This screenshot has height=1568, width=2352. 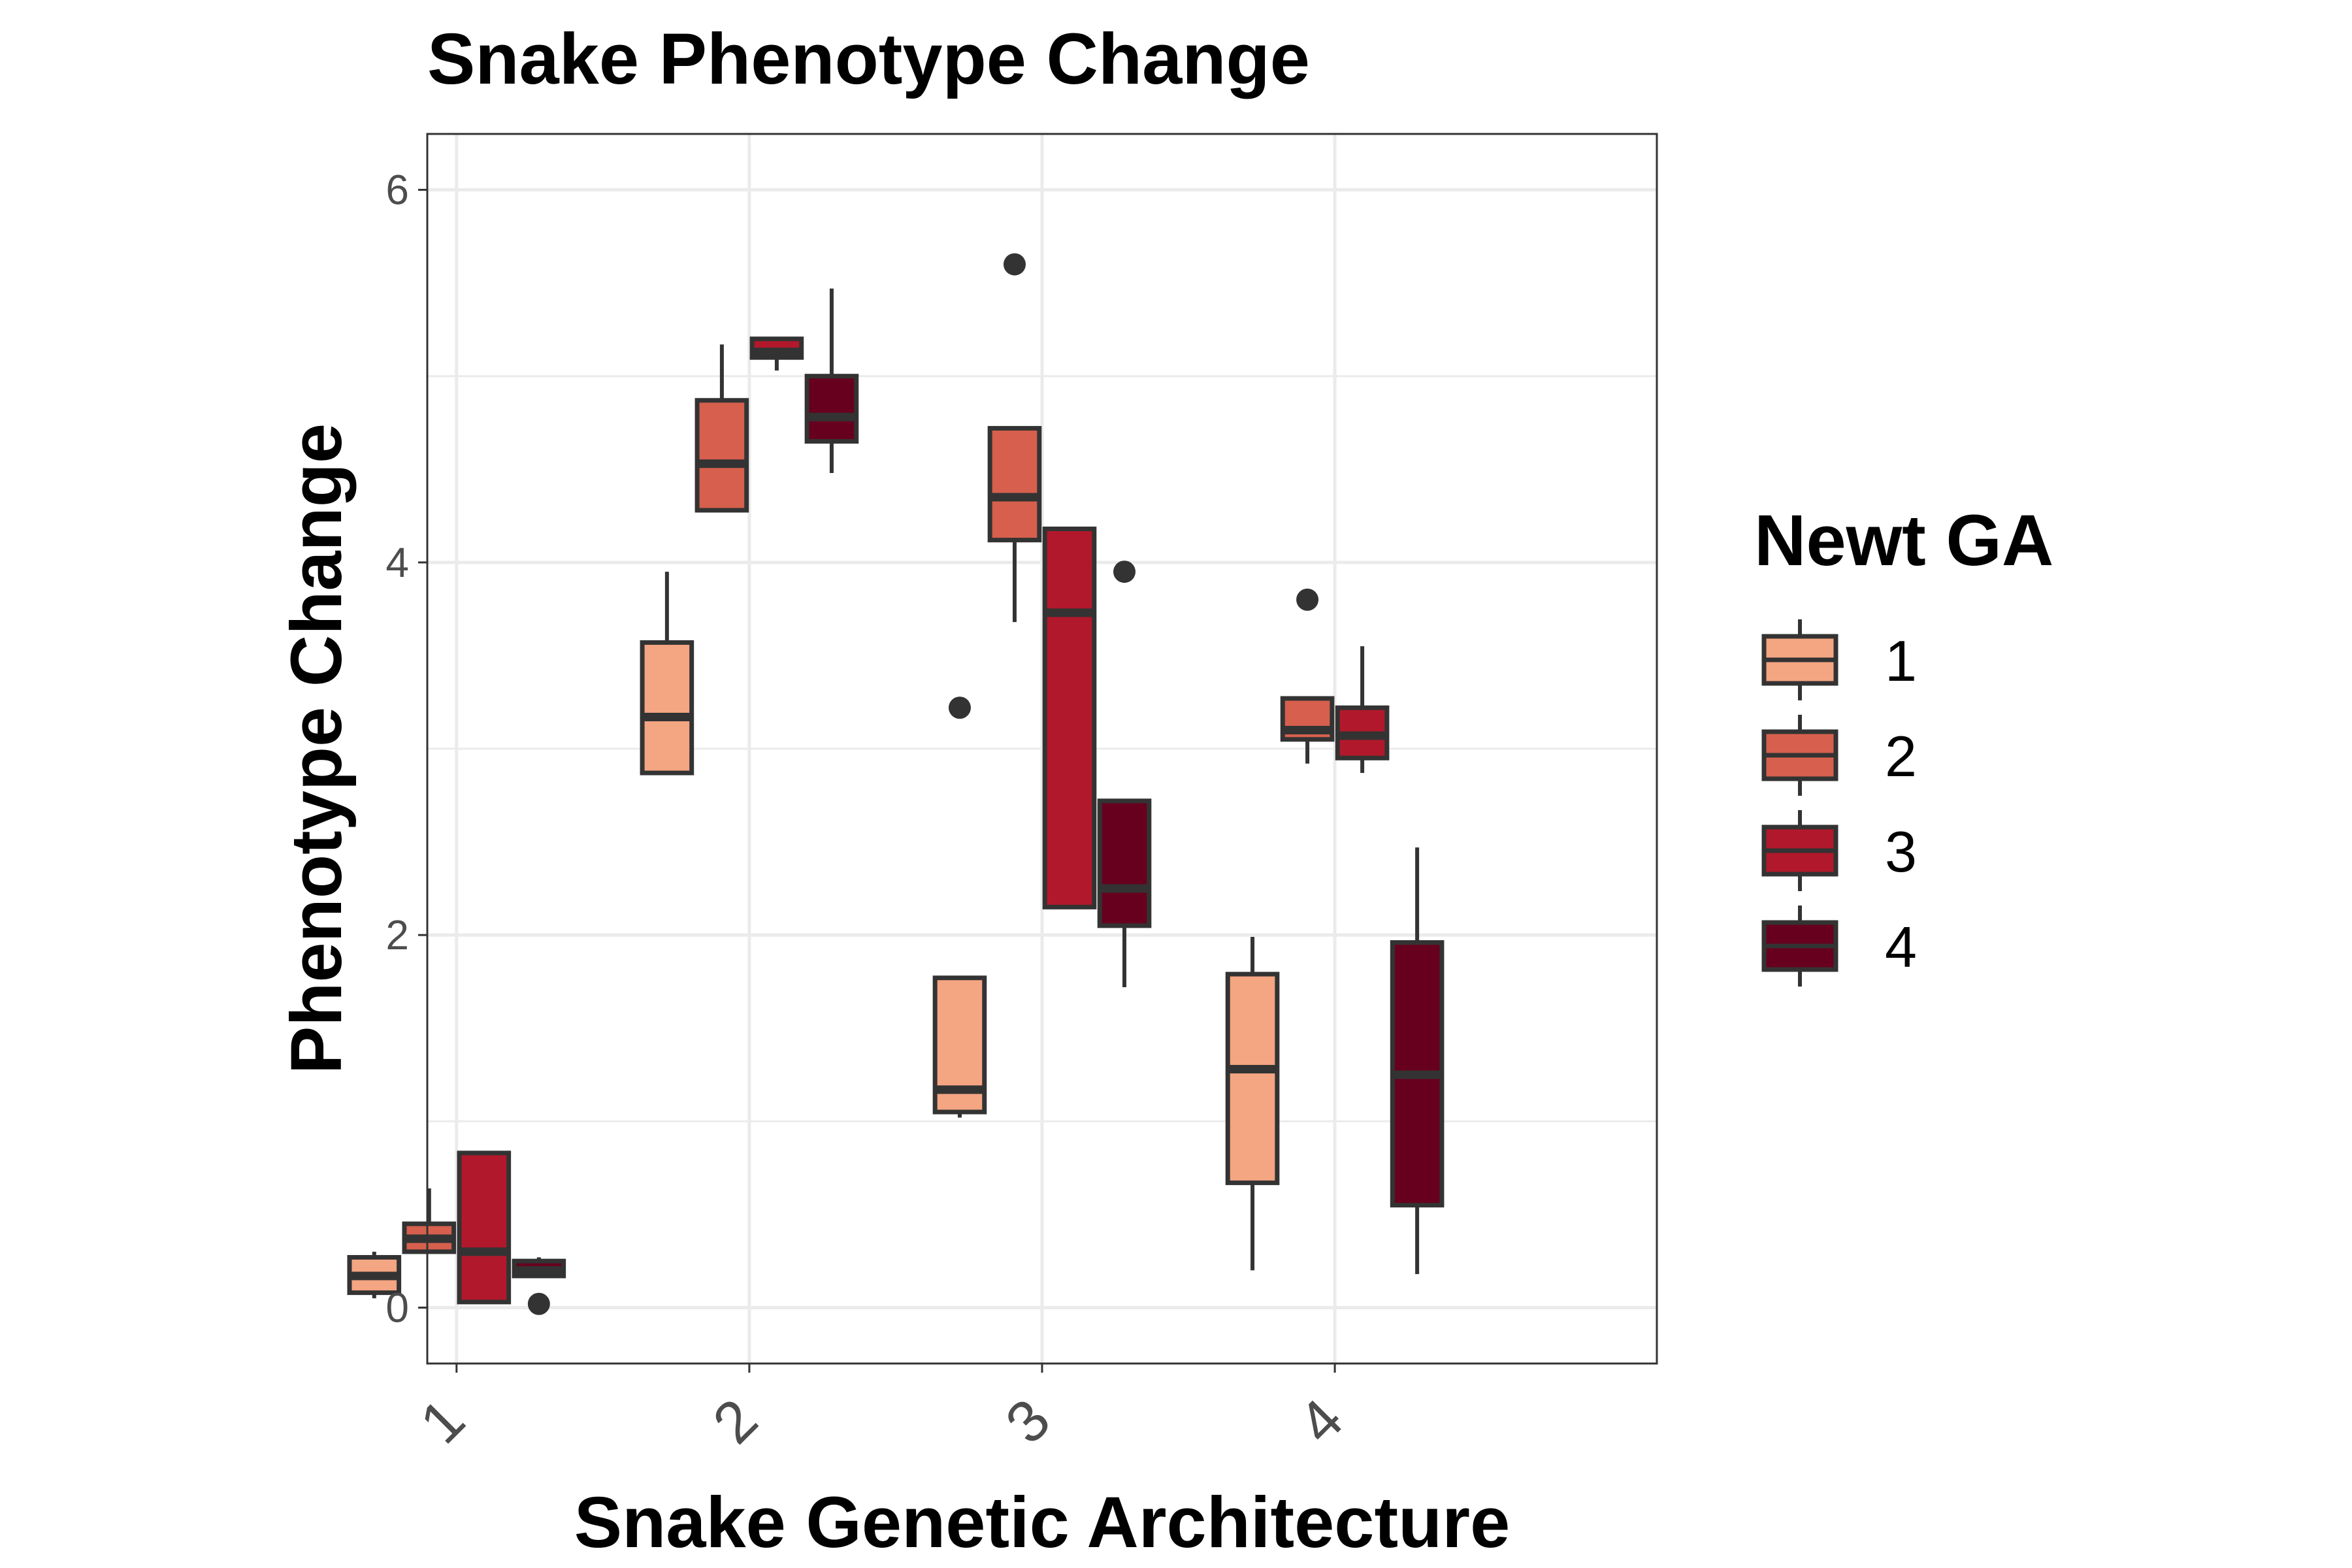 What do you see at coordinates (1839, 659) in the screenshot?
I see `legend-item-1: 1` at bounding box center [1839, 659].